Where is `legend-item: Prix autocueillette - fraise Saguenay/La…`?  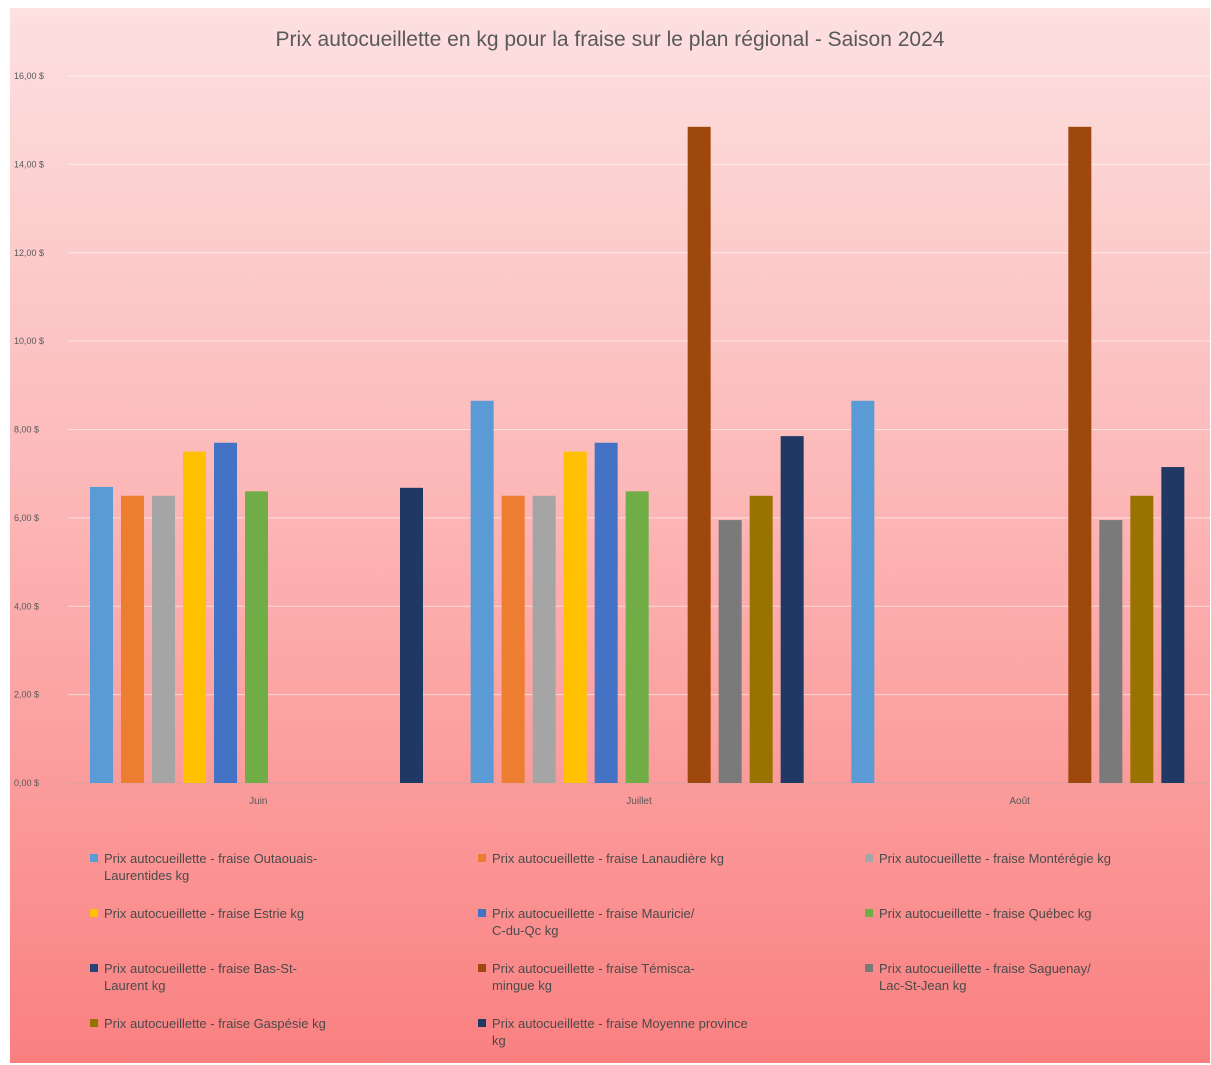
legend-item: Prix autocueillette - fraise Saguenay/La… is located at coordinates (1037, 977).